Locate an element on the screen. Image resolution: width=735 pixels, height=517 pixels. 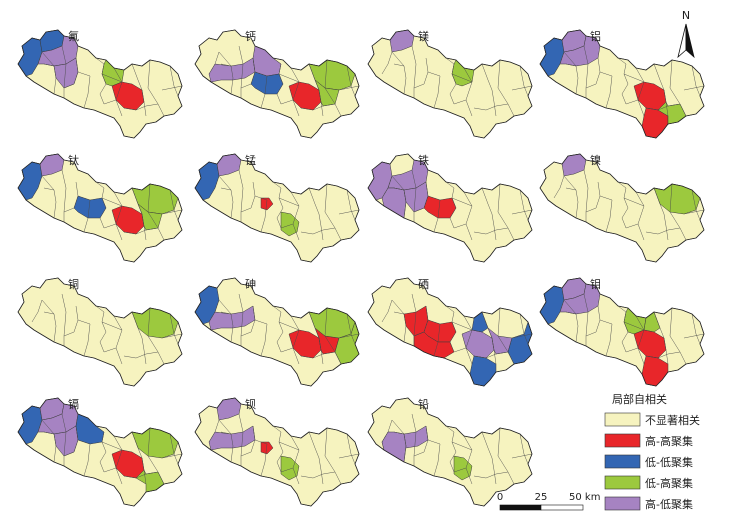
legend-item-high-high: 高-高聚集 is located at coordinates (648, 440).